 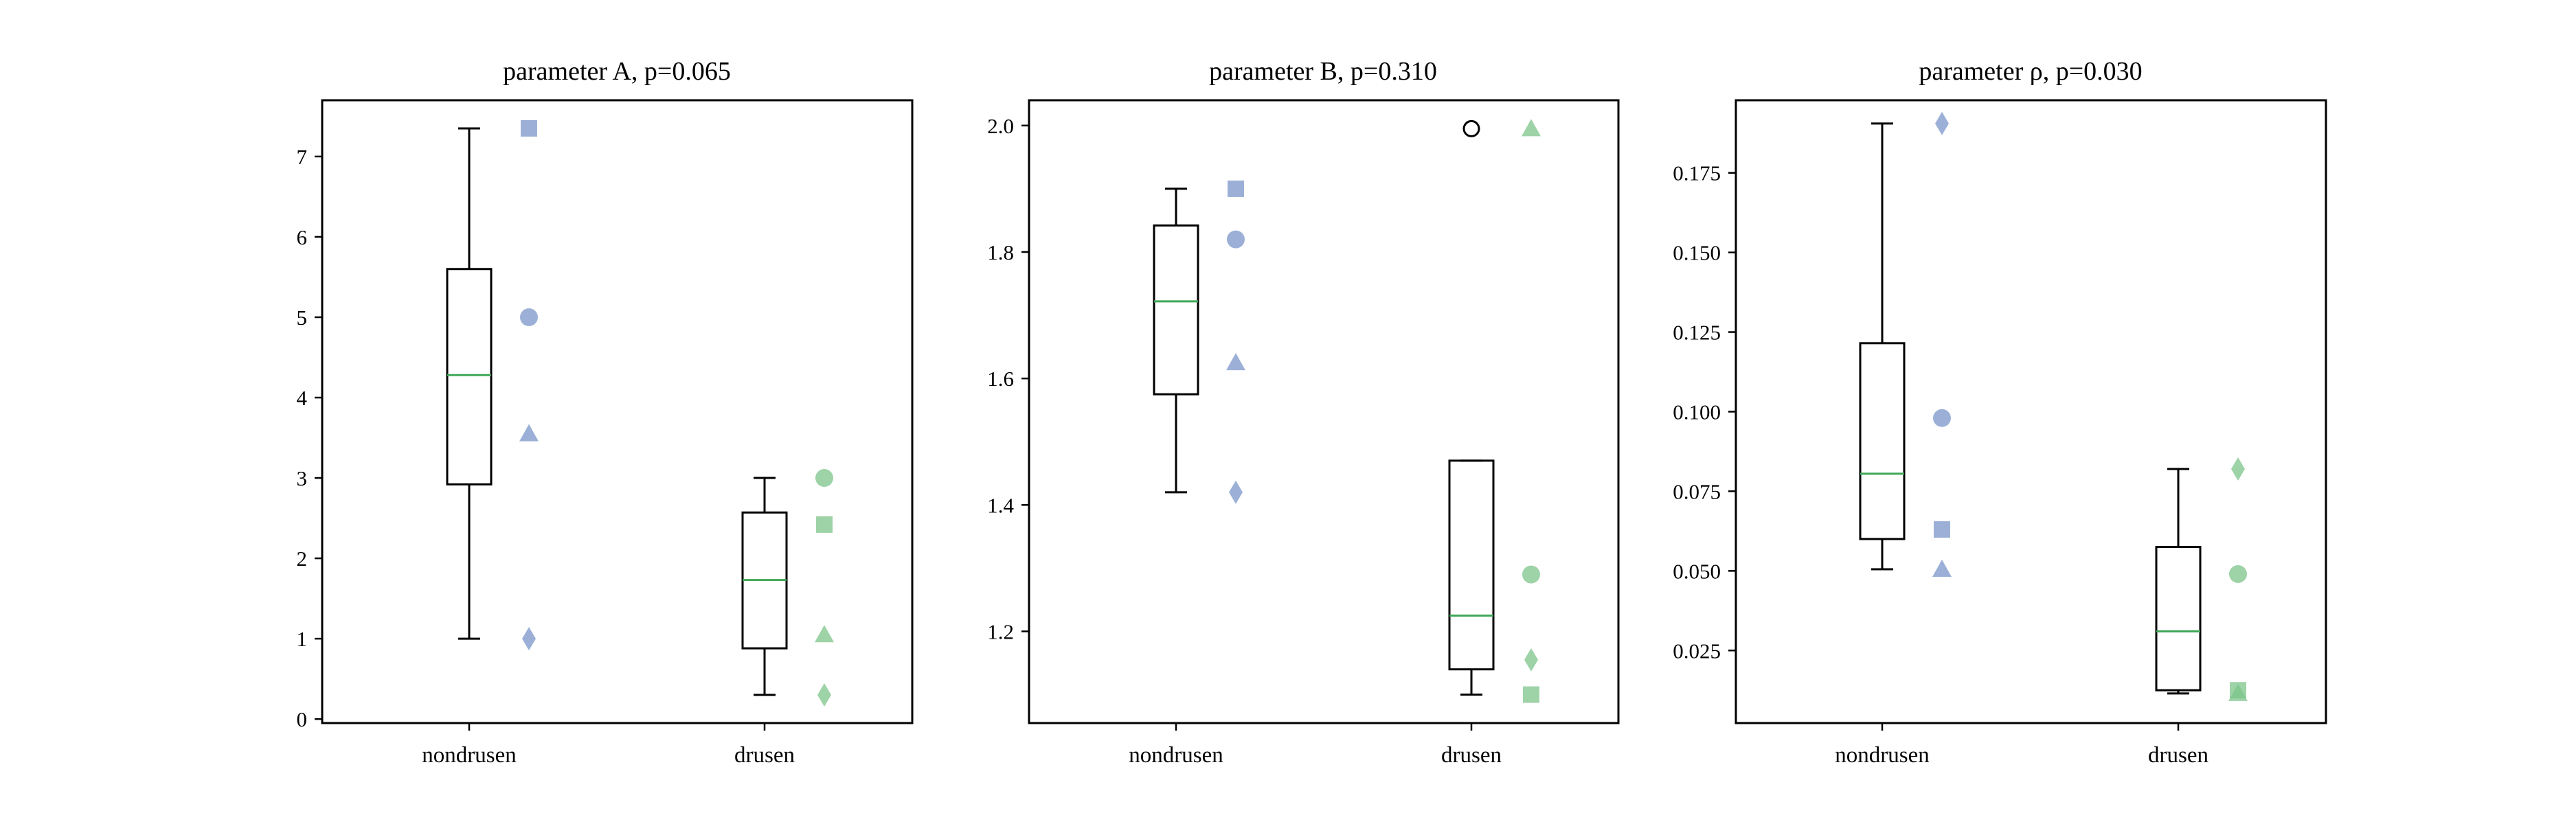 What do you see at coordinates (302, 157) in the screenshot?
I see `y-tick-label: 7` at bounding box center [302, 157].